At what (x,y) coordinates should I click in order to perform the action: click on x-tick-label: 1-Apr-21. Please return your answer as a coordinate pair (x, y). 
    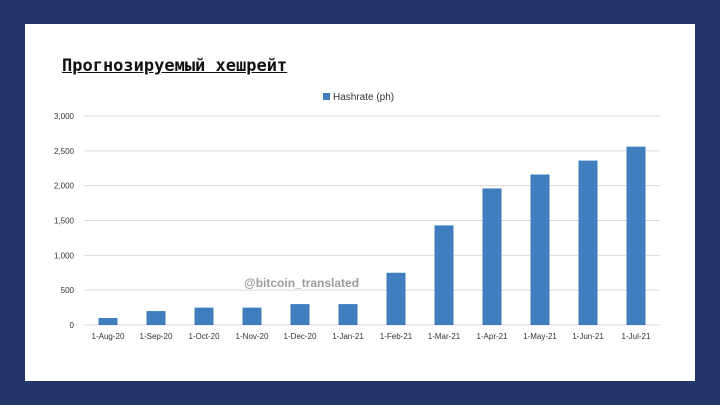
    Looking at the image, I should click on (492, 336).